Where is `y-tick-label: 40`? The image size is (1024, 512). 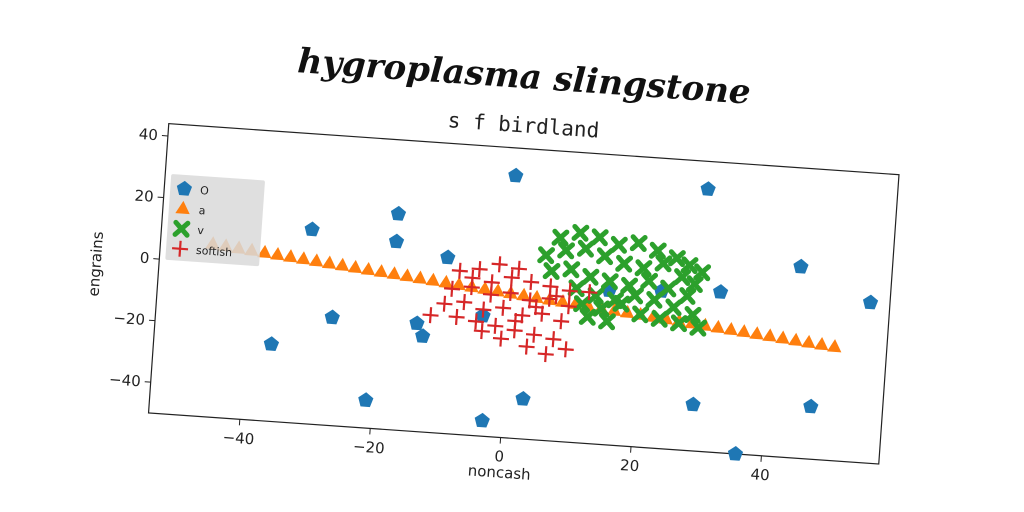 y-tick-label: 40 is located at coordinates (148, 134).